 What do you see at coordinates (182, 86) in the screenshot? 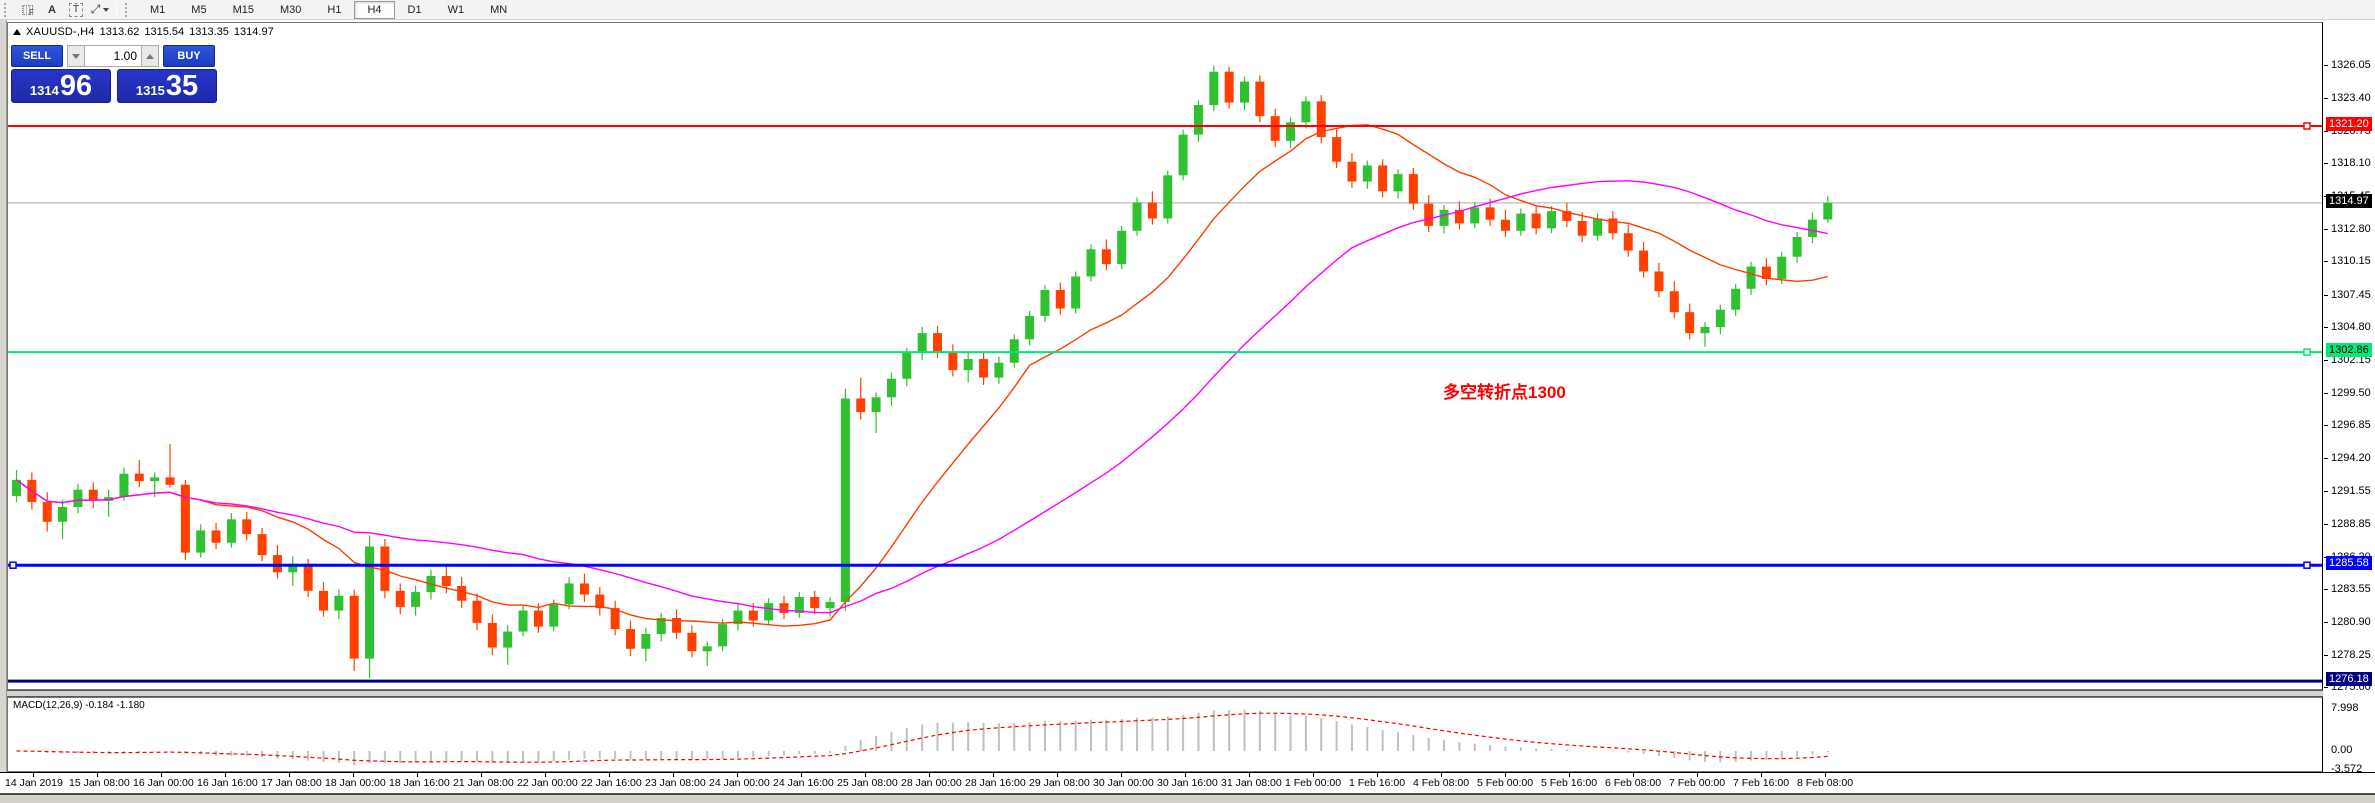
I see `buy-price-pips: 35` at bounding box center [182, 86].